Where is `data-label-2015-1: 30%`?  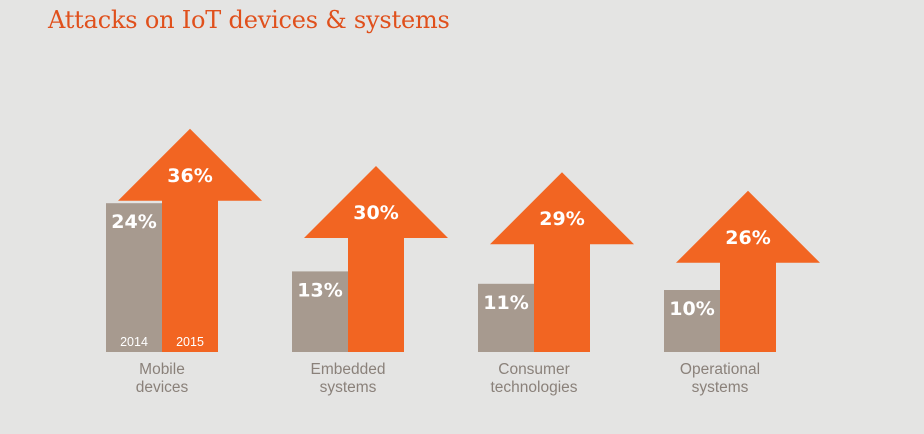 data-label-2015-1: 30% is located at coordinates (375, 213).